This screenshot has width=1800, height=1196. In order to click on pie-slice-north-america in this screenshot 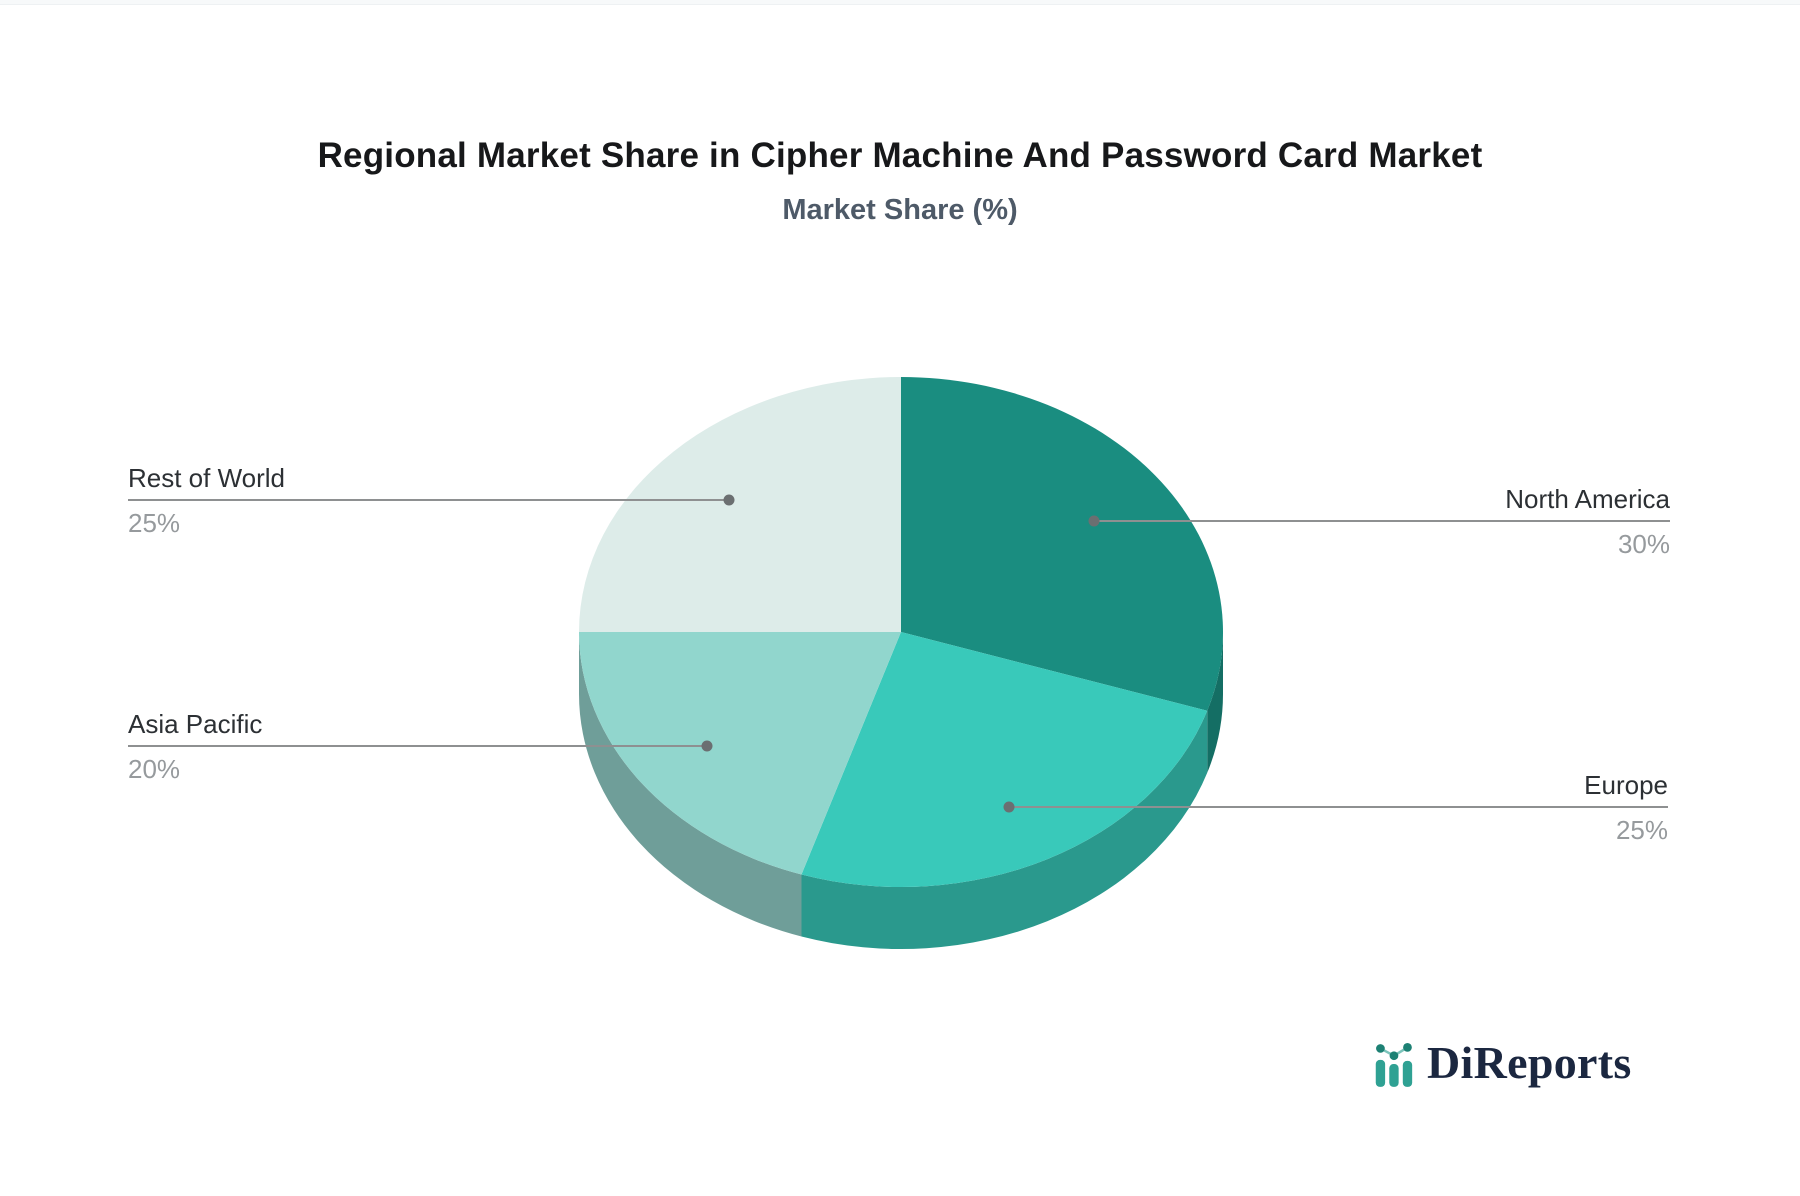, I will do `click(1062, 544)`.